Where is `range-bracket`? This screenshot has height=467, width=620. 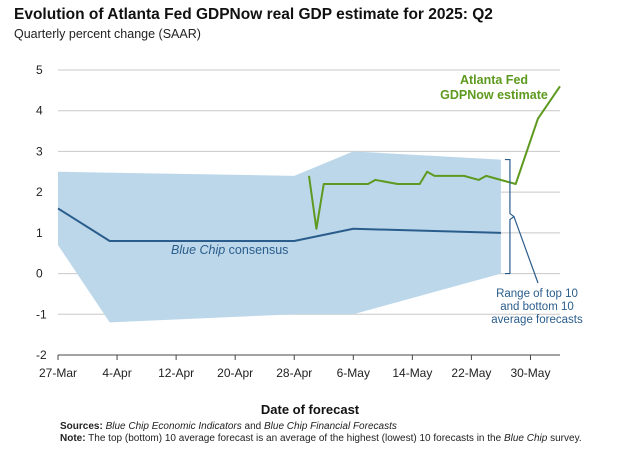 range-bracket is located at coordinates (509, 216).